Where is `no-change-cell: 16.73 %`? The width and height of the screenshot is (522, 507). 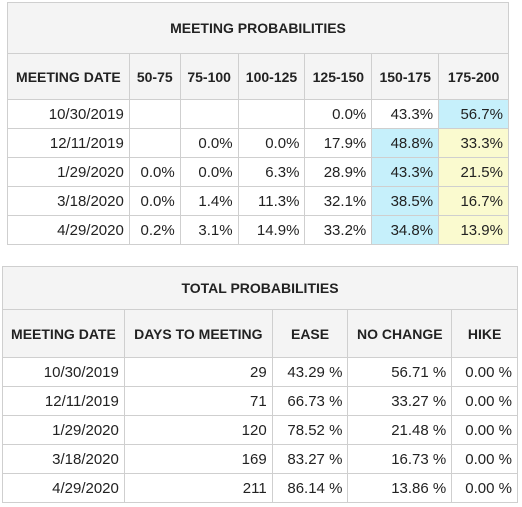
no-change-cell: 16.73 % is located at coordinates (400, 459).